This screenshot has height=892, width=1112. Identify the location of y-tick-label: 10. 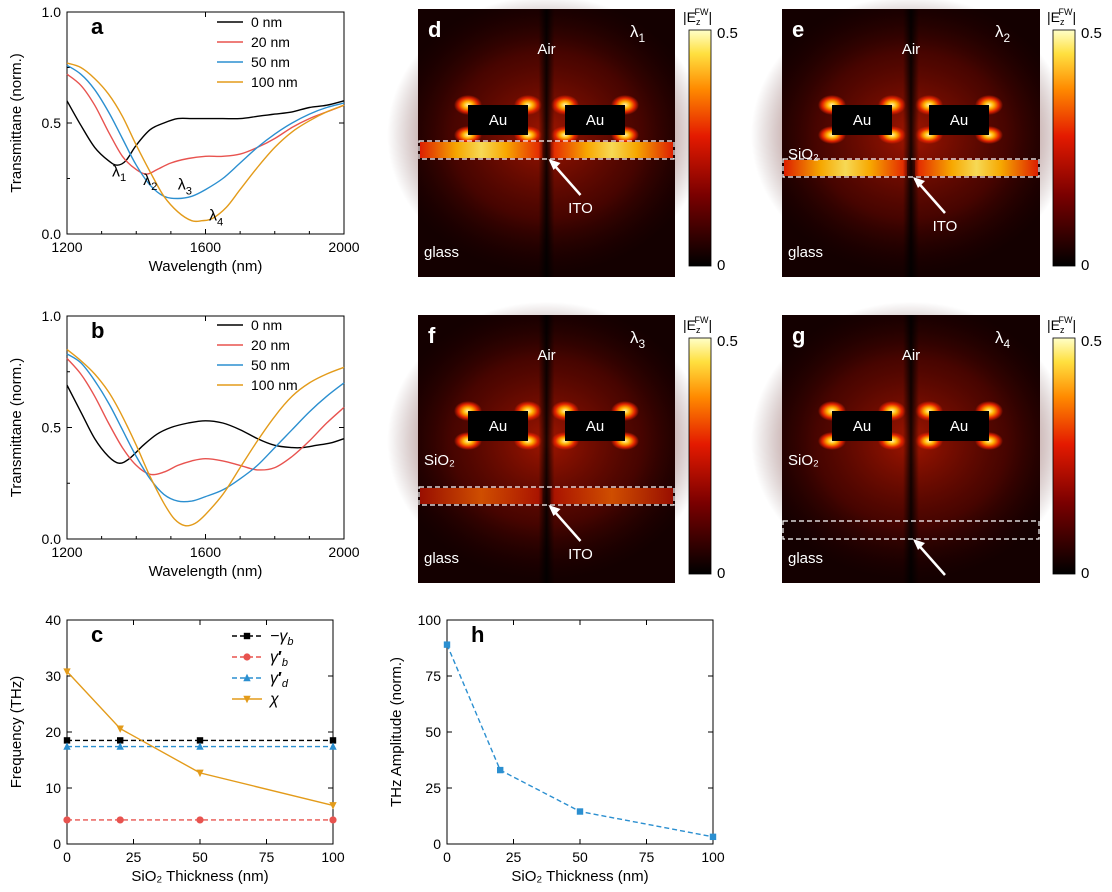
(53, 788).